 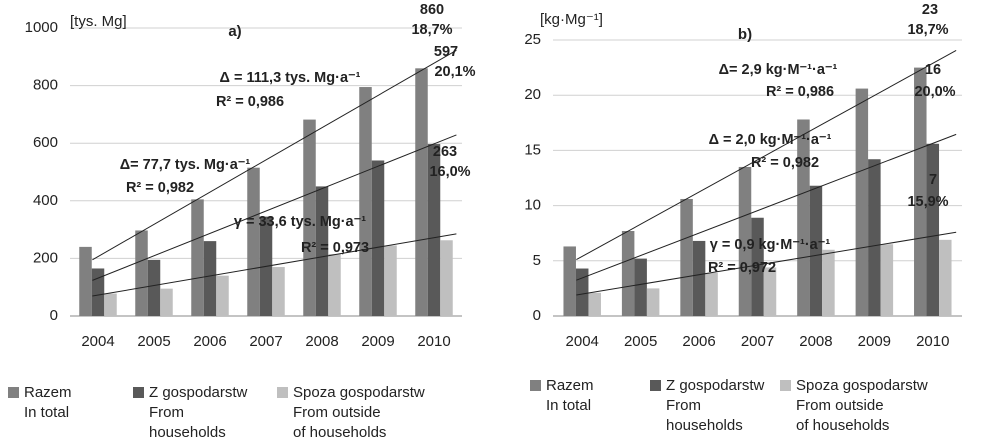 What do you see at coordinates (537, 260) in the screenshot?
I see `y-tick-label: 5` at bounding box center [537, 260].